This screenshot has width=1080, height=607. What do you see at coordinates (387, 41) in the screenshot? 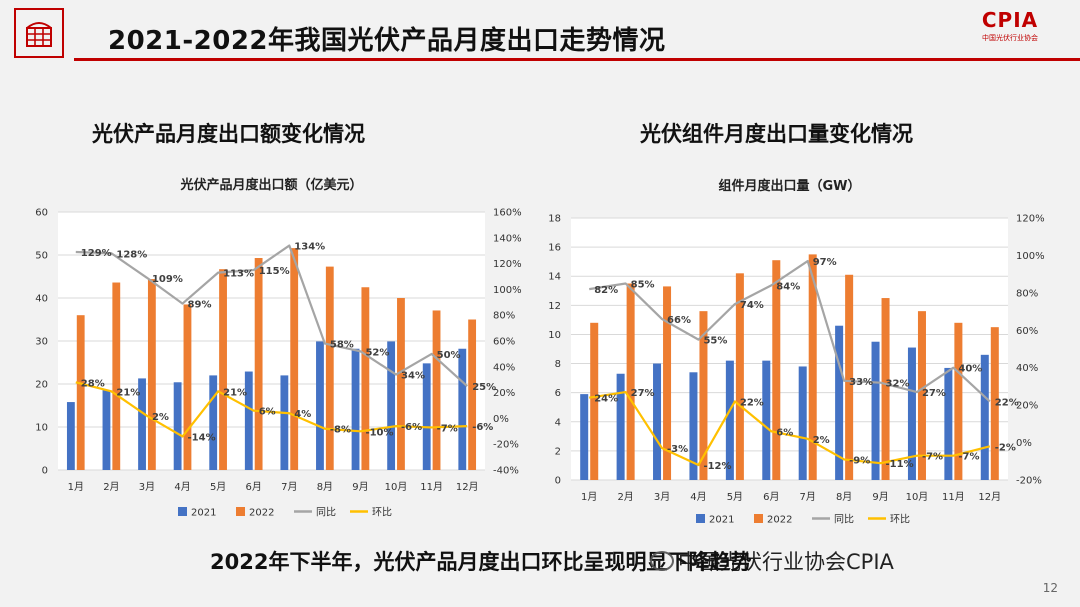
I see `page-title: 2021-2022年我国光伏产品月度出口走势情况` at bounding box center [387, 41].